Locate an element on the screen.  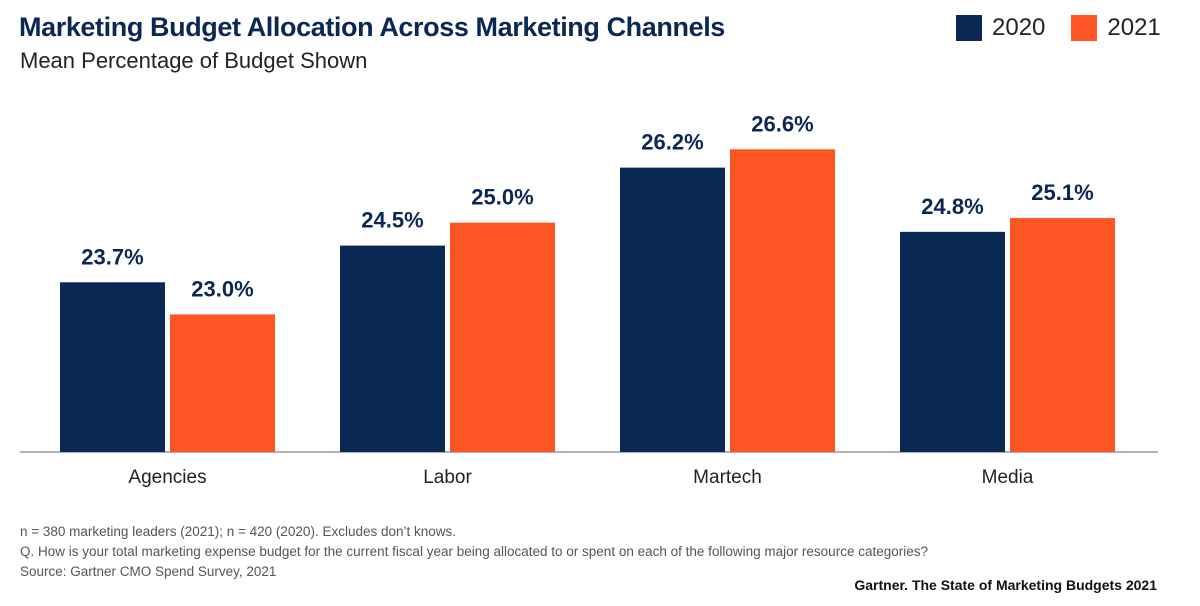
data-label-martech-2020: 26.2% is located at coordinates (672, 142).